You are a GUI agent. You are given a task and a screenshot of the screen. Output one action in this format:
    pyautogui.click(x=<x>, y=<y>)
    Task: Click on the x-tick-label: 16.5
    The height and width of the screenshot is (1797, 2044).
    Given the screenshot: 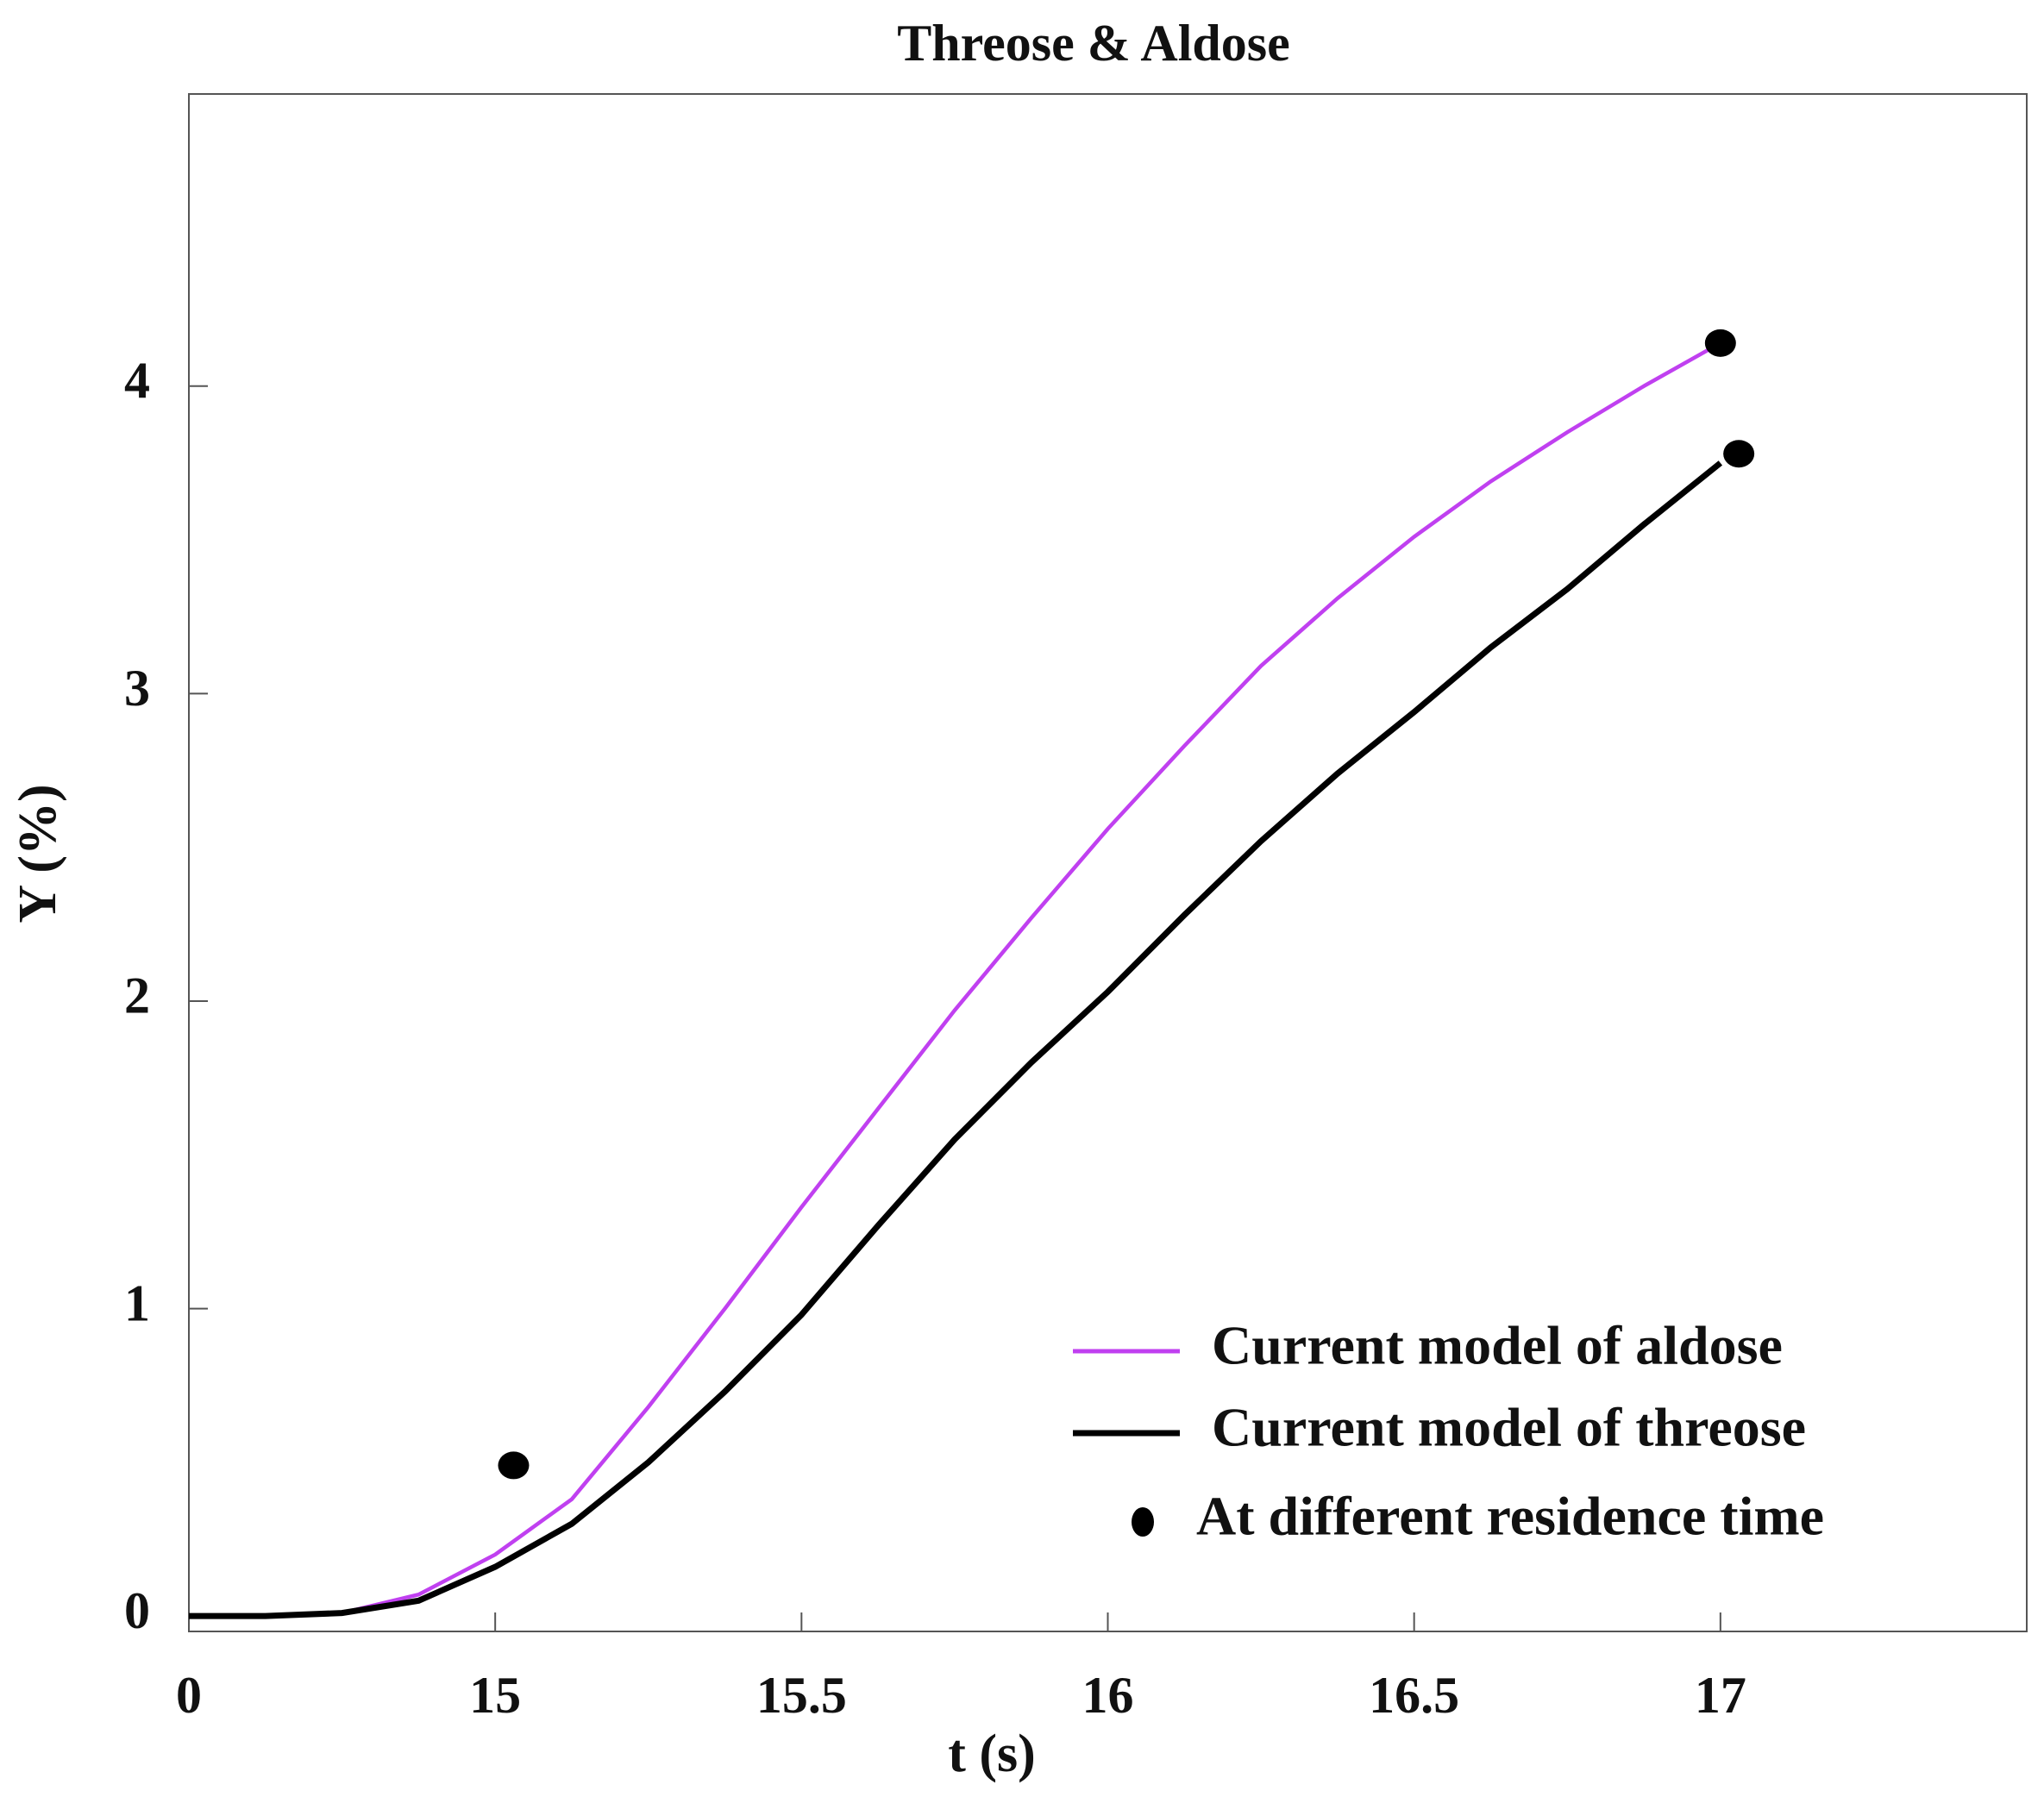 What is the action you would take?
    pyautogui.click(x=1414, y=1695)
    